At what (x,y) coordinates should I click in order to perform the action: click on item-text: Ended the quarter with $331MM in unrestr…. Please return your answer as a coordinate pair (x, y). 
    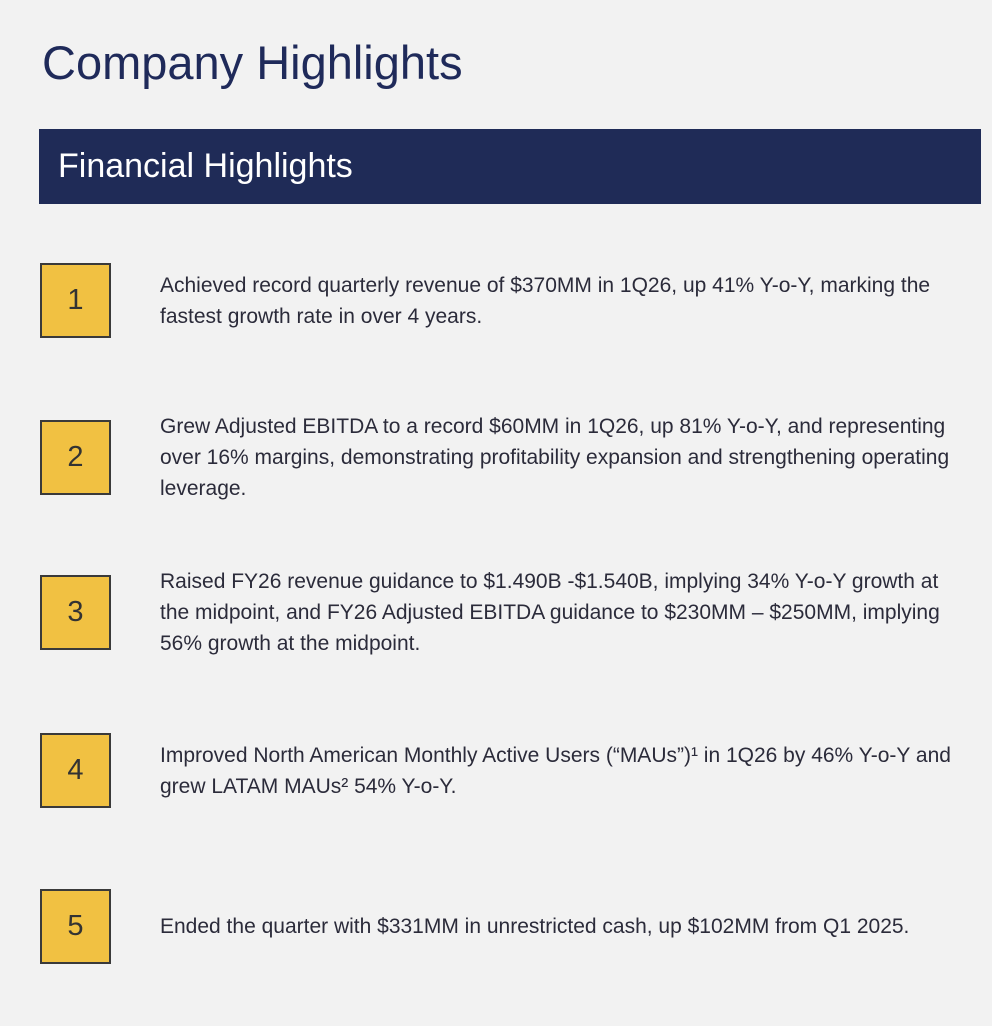
    Looking at the image, I should click on (535, 926).